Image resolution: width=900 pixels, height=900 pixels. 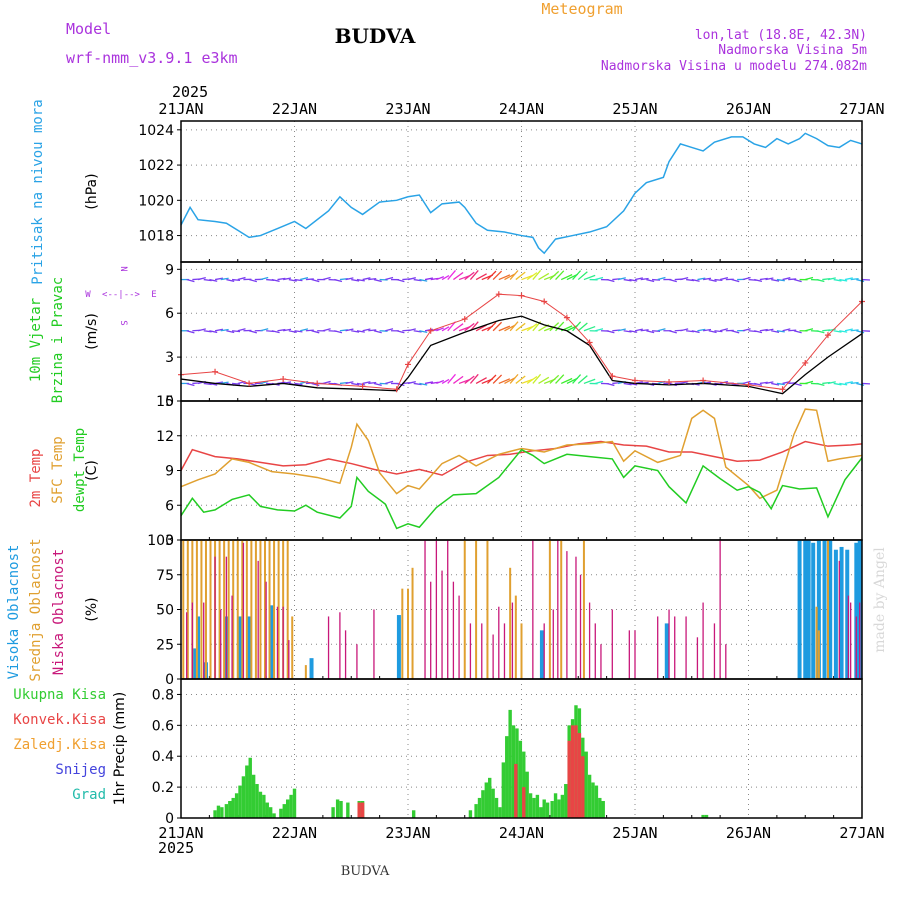 What do you see at coordinates (521, 193) in the screenshot?
I see `pressure-line` at bounding box center [521, 193].